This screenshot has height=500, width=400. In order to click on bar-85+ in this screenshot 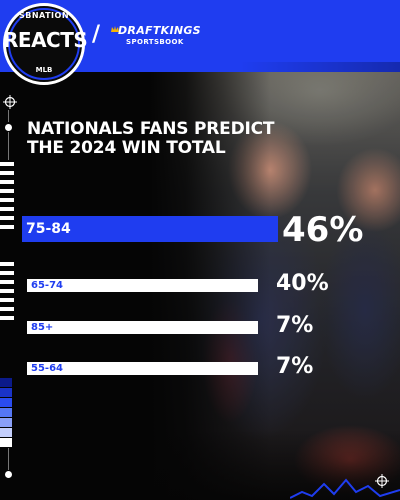, I will do `click(142, 327)`.